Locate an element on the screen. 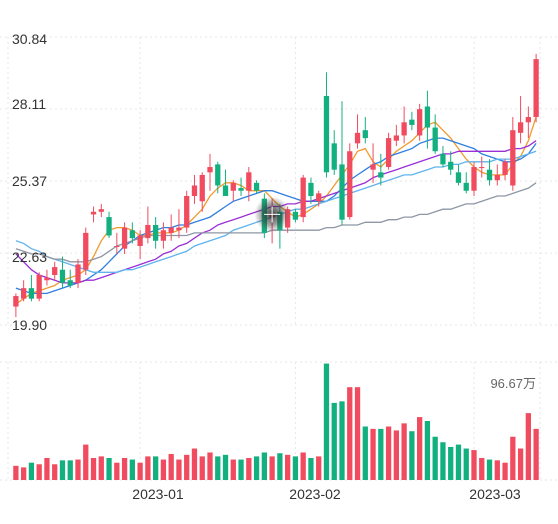  y-tick-label: 19.90 is located at coordinates (29, 325).